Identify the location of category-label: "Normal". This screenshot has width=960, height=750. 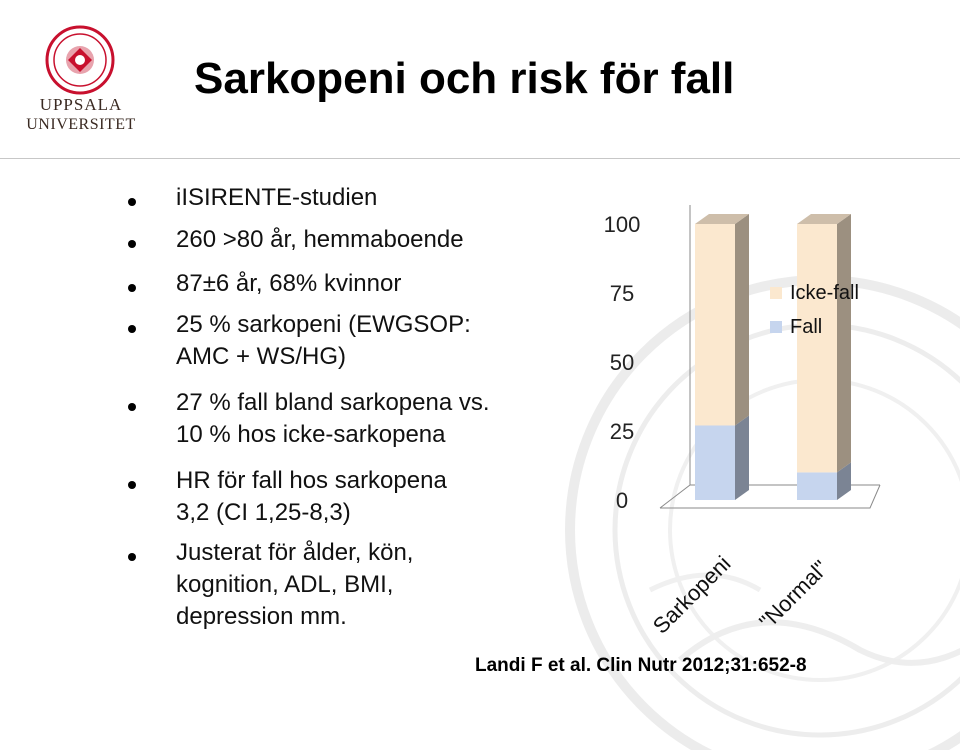
(793, 594).